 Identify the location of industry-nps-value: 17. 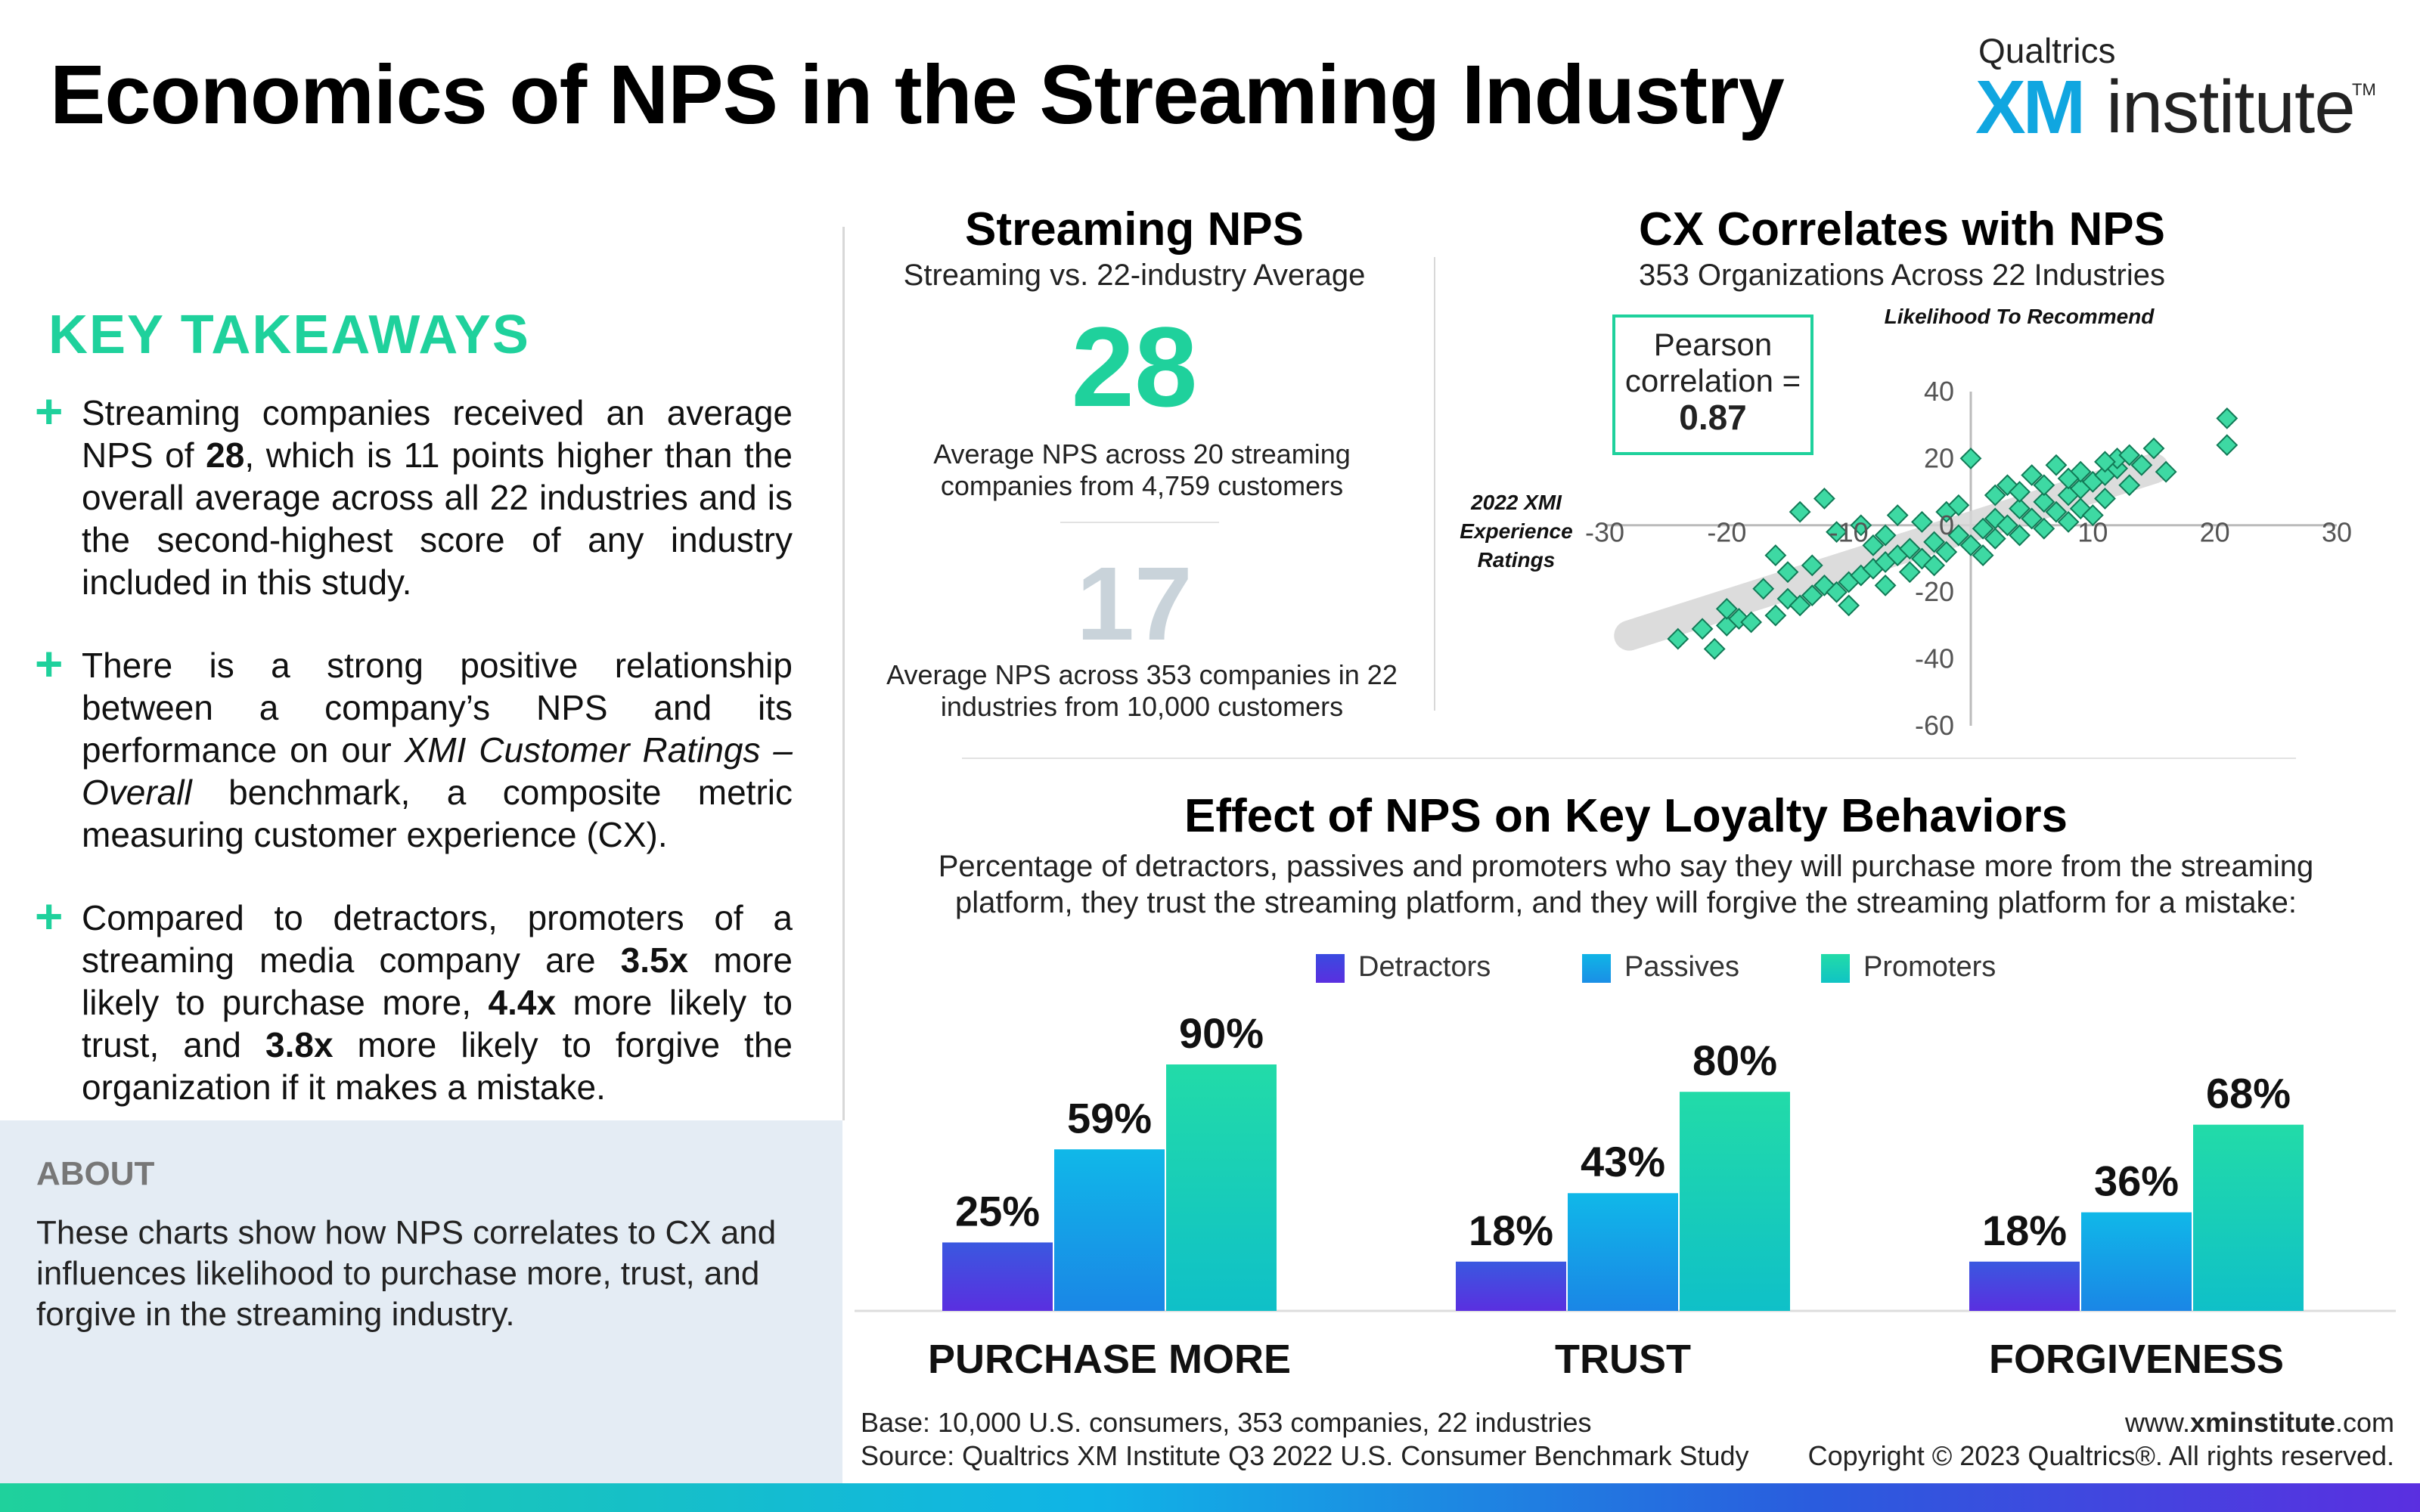
(1134, 604).